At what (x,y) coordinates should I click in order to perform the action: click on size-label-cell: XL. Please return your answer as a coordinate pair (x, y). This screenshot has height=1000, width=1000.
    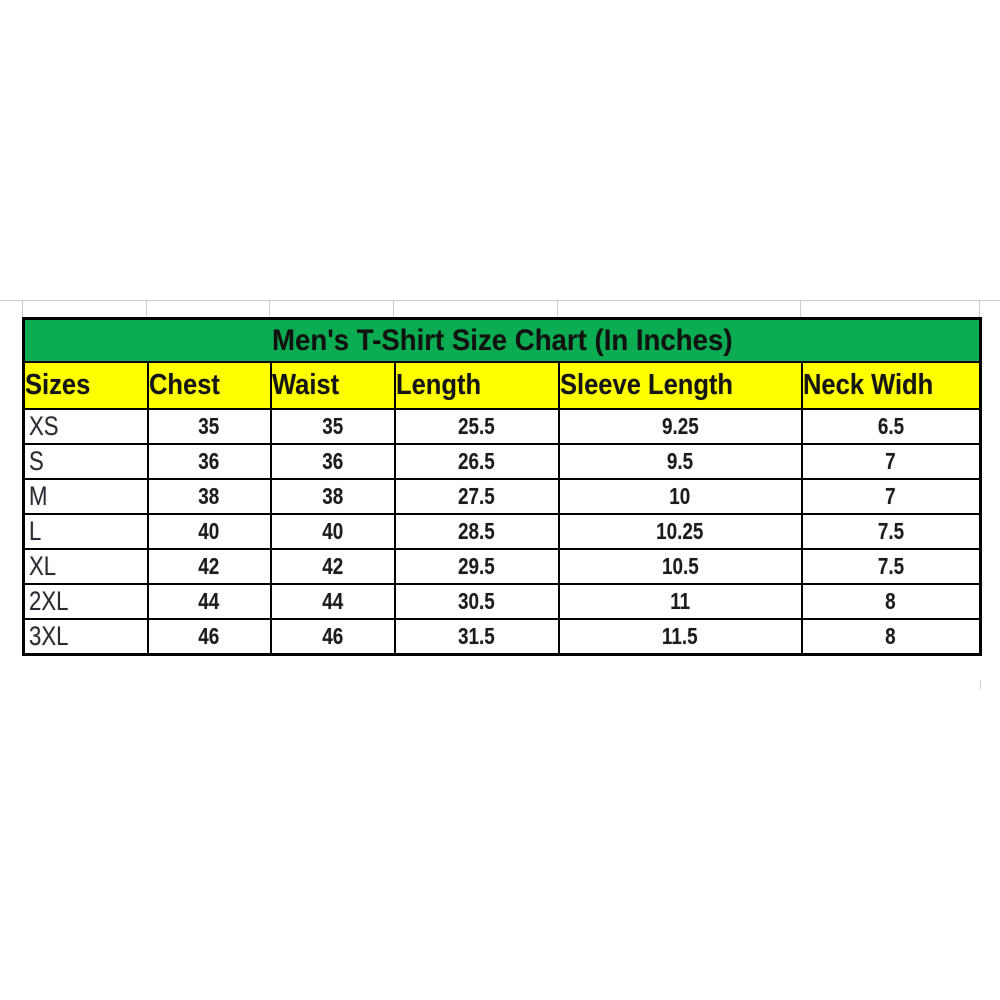
    Looking at the image, I should click on (85, 566).